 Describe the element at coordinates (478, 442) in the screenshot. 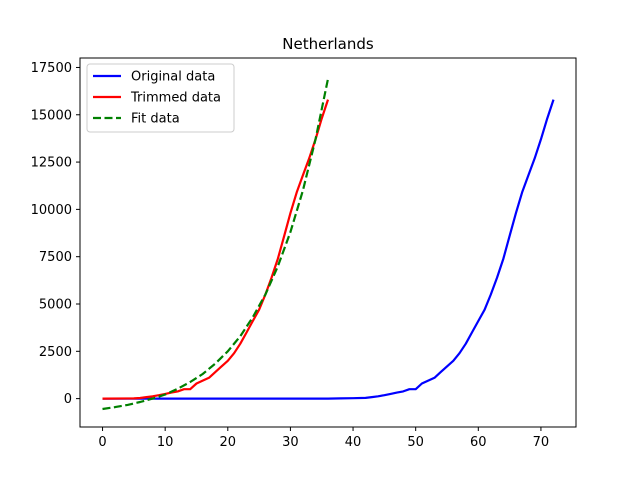

I see `x-tick-label: 60` at that location.